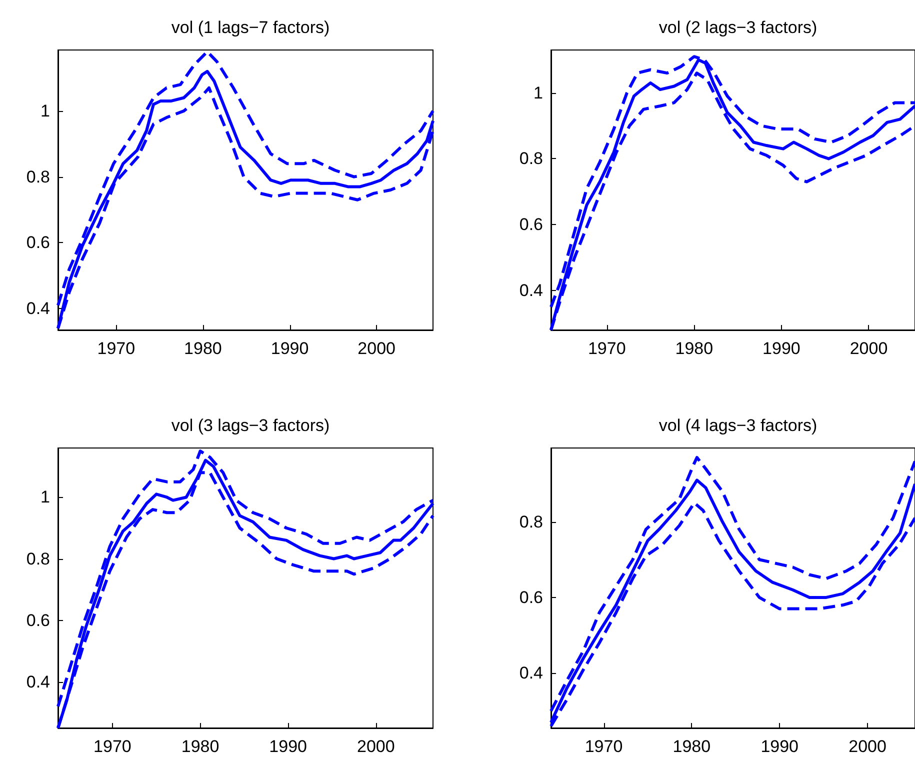  What do you see at coordinates (738, 27) in the screenshot?
I see `chart-title: vol (2 lags−3 factors)` at bounding box center [738, 27].